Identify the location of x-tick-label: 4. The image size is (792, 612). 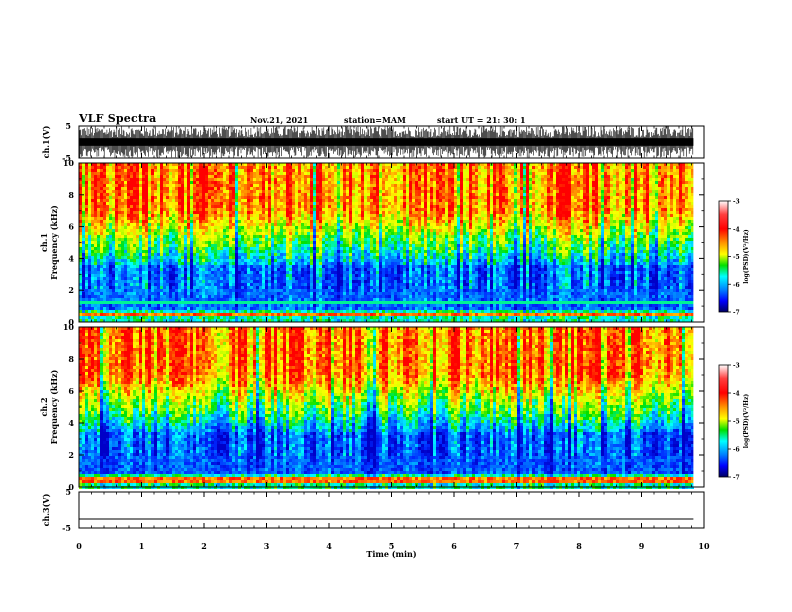
(329, 546).